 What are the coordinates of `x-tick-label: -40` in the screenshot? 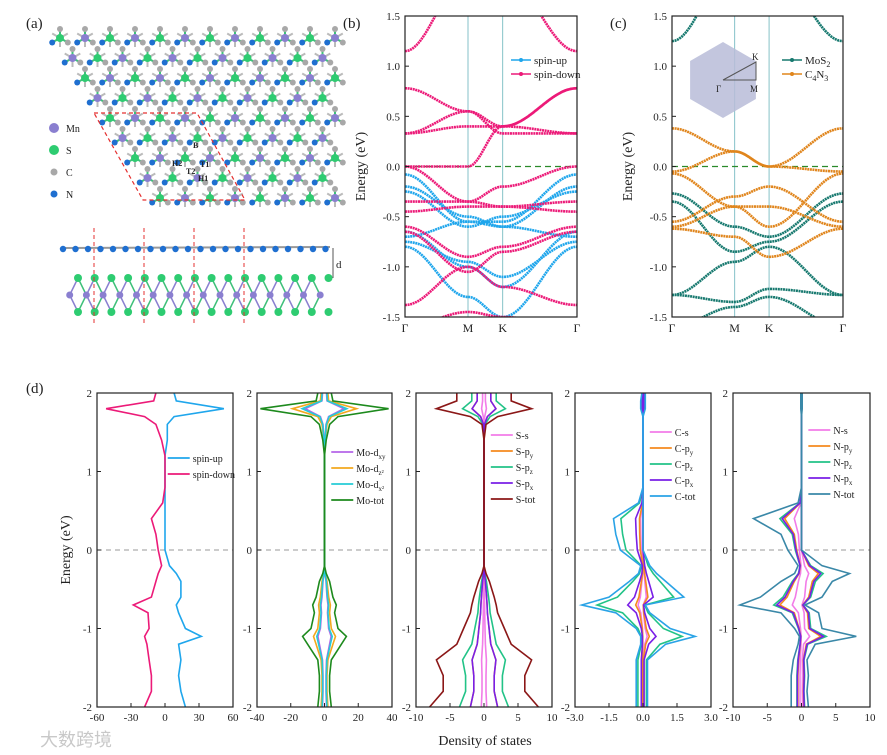 It's located at (257, 718).